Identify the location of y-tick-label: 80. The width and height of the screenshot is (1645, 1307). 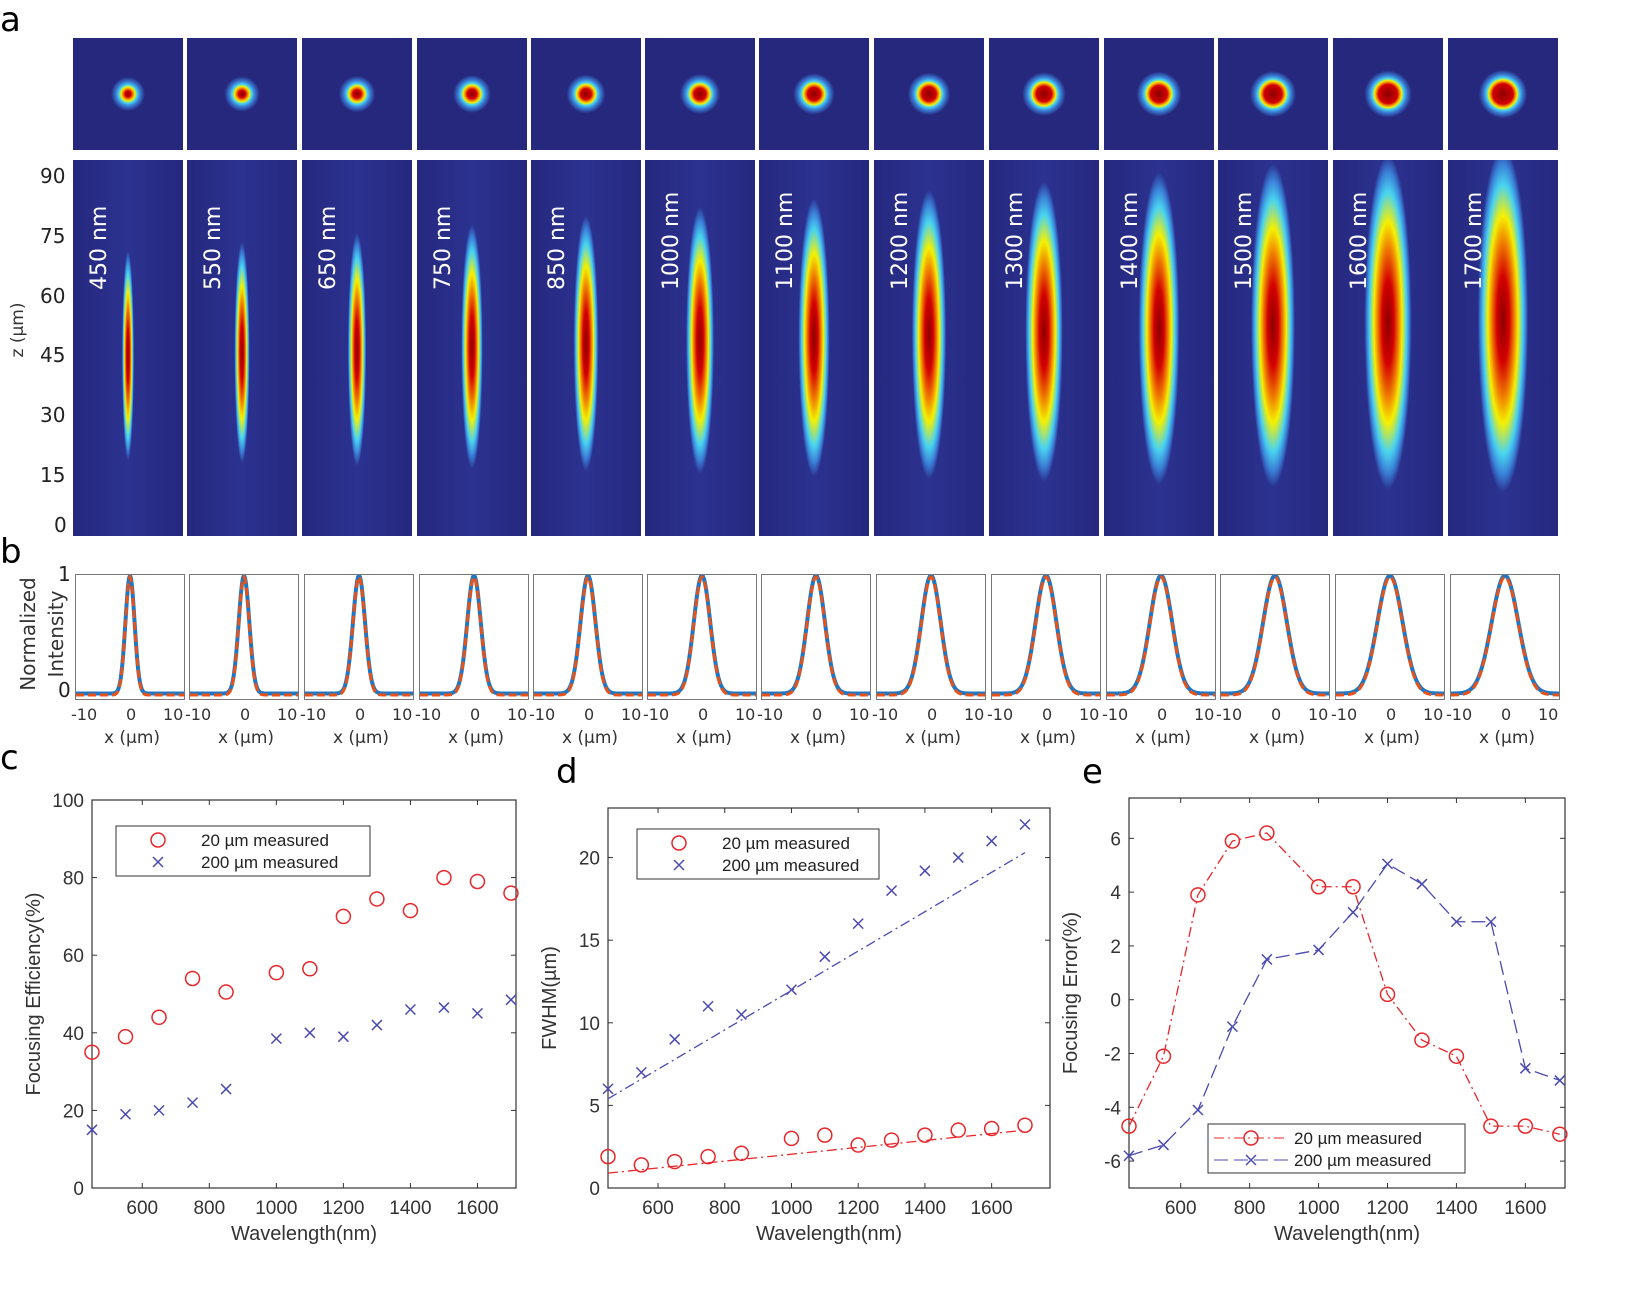
(73, 879).